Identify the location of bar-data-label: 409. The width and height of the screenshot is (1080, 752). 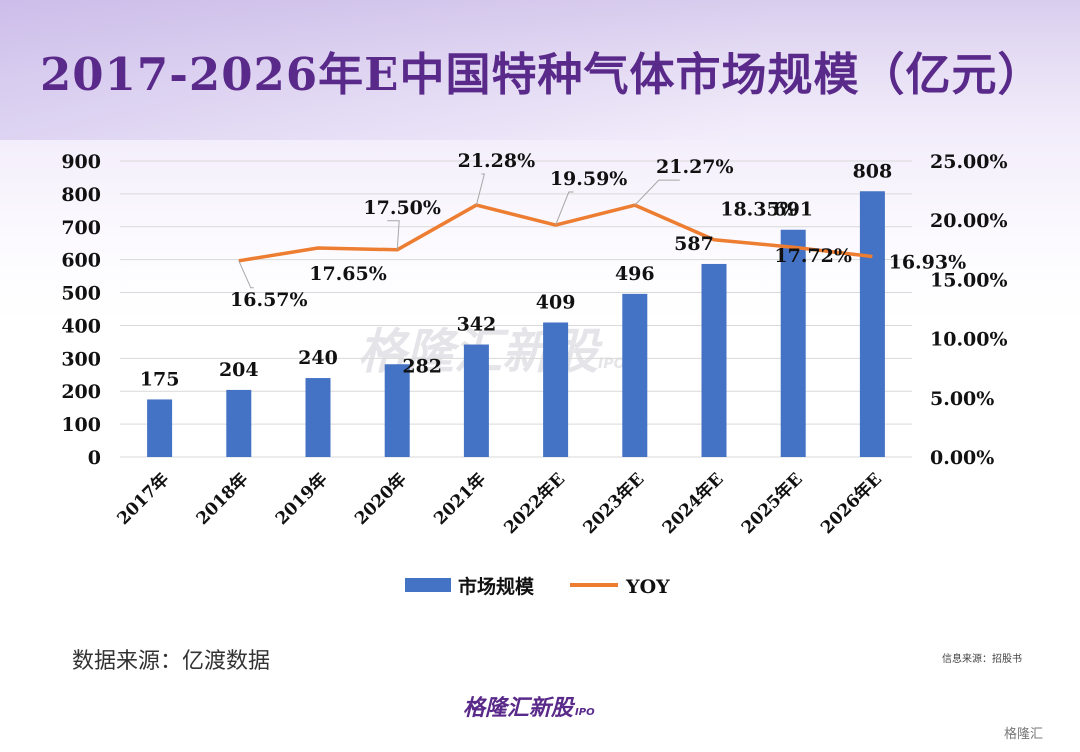
(556, 302).